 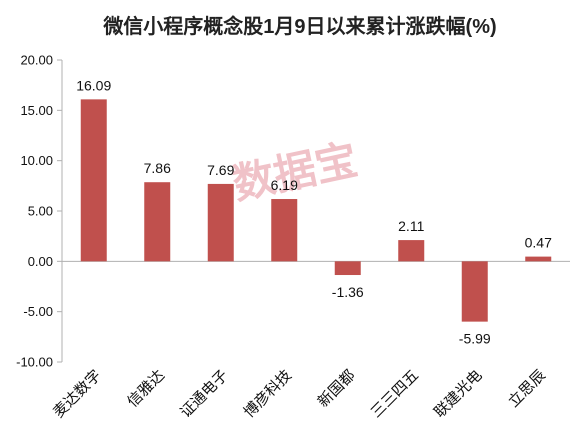 What do you see at coordinates (203, 393) in the screenshot?
I see `category-label: 证通电子` at bounding box center [203, 393].